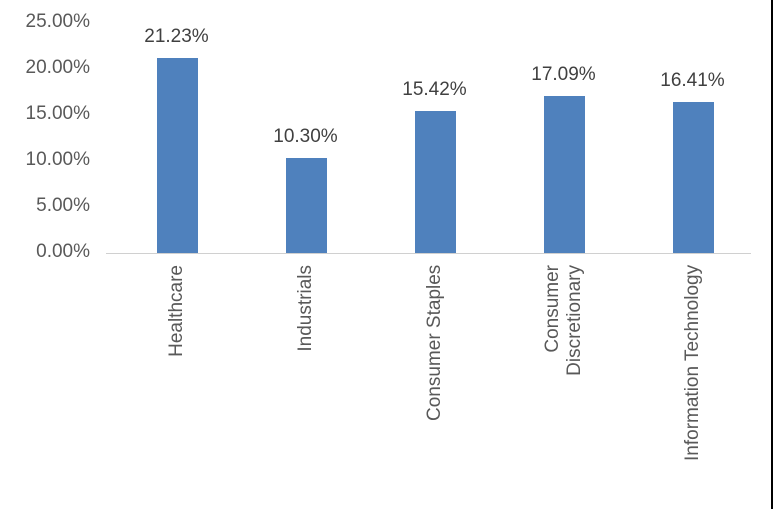 The image size is (774, 509). What do you see at coordinates (435, 182) in the screenshot?
I see `bar-consumer-staples` at bounding box center [435, 182].